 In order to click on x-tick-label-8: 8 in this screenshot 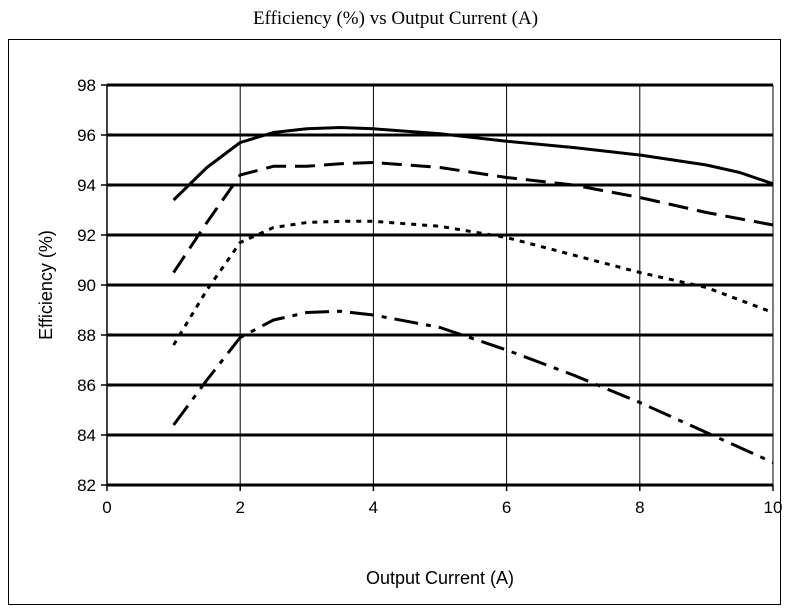, I will do `click(639, 507)`.